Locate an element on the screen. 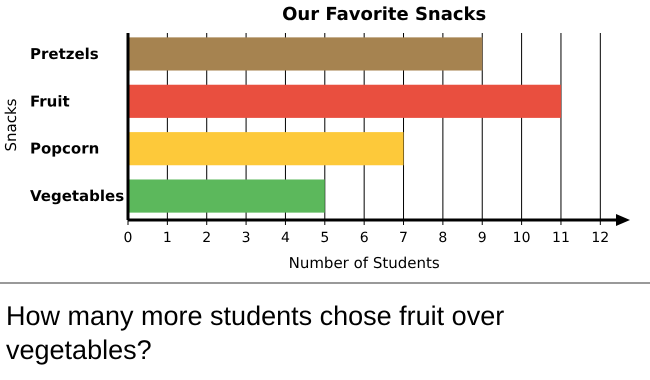  y-axis-title: Snacks is located at coordinates (11, 125).